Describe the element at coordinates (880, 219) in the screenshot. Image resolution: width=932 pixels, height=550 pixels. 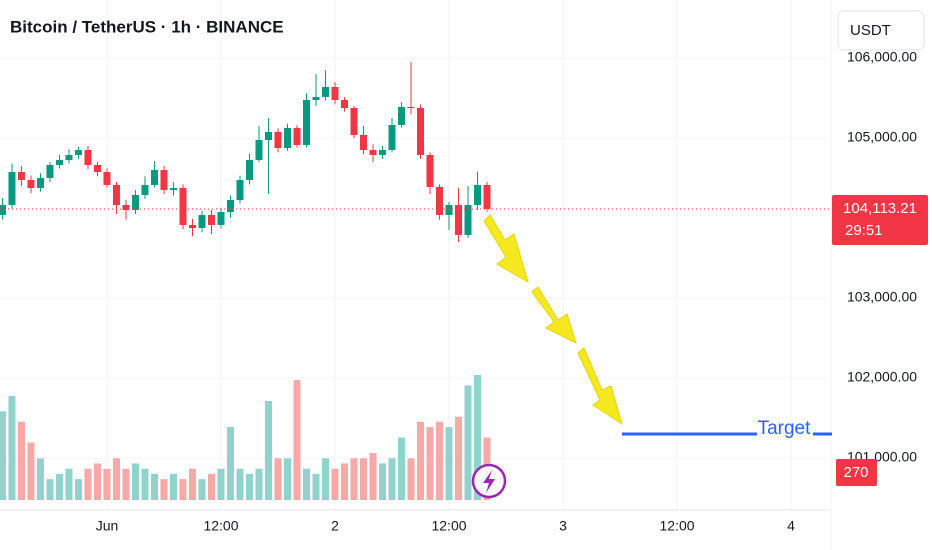
I see `last-price-tag` at that location.